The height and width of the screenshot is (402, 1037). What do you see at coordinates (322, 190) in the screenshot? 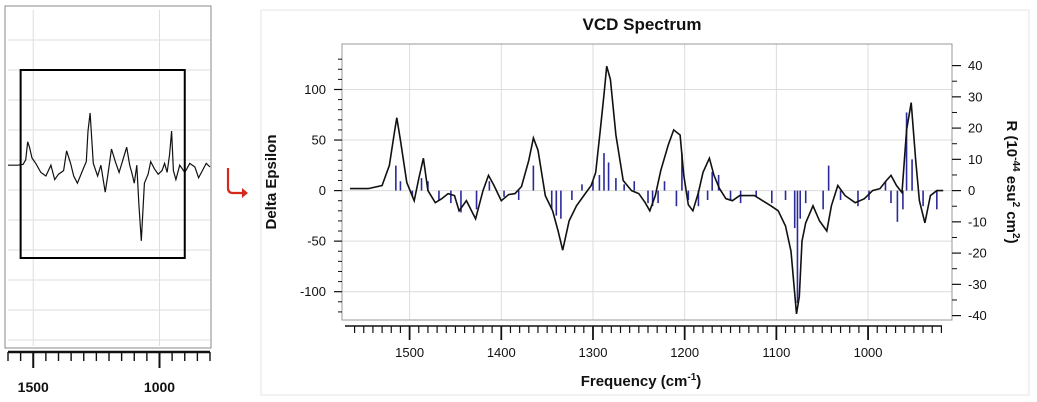
I see `y-axis-tick-label: 0` at bounding box center [322, 190].